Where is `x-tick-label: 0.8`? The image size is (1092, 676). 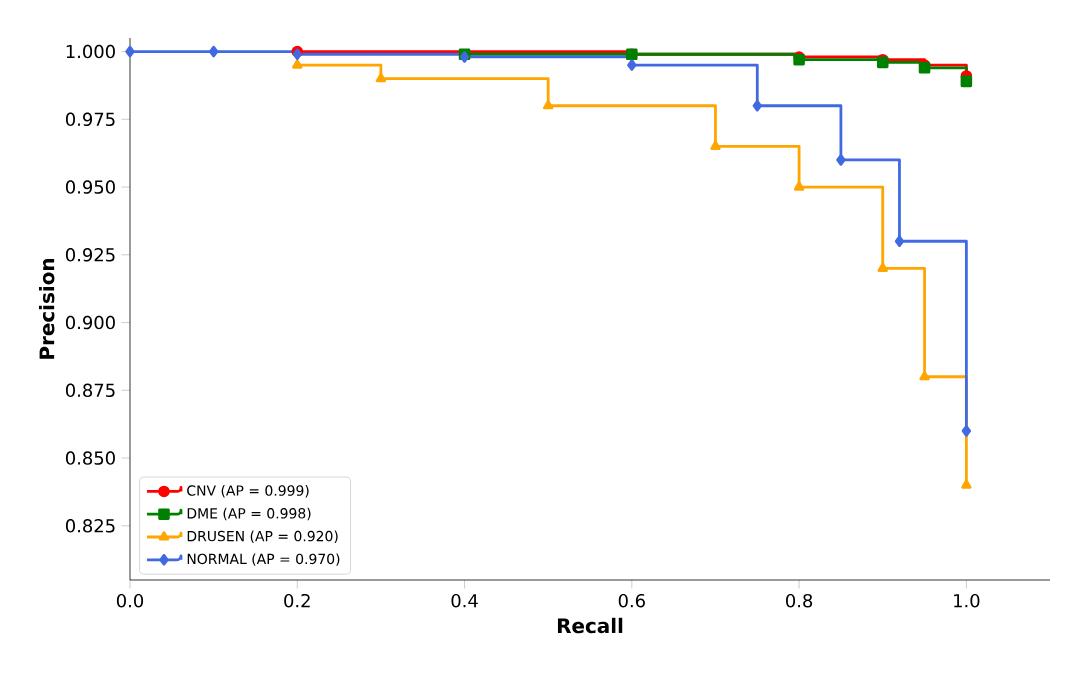 x-tick-label: 0.8 is located at coordinates (799, 600).